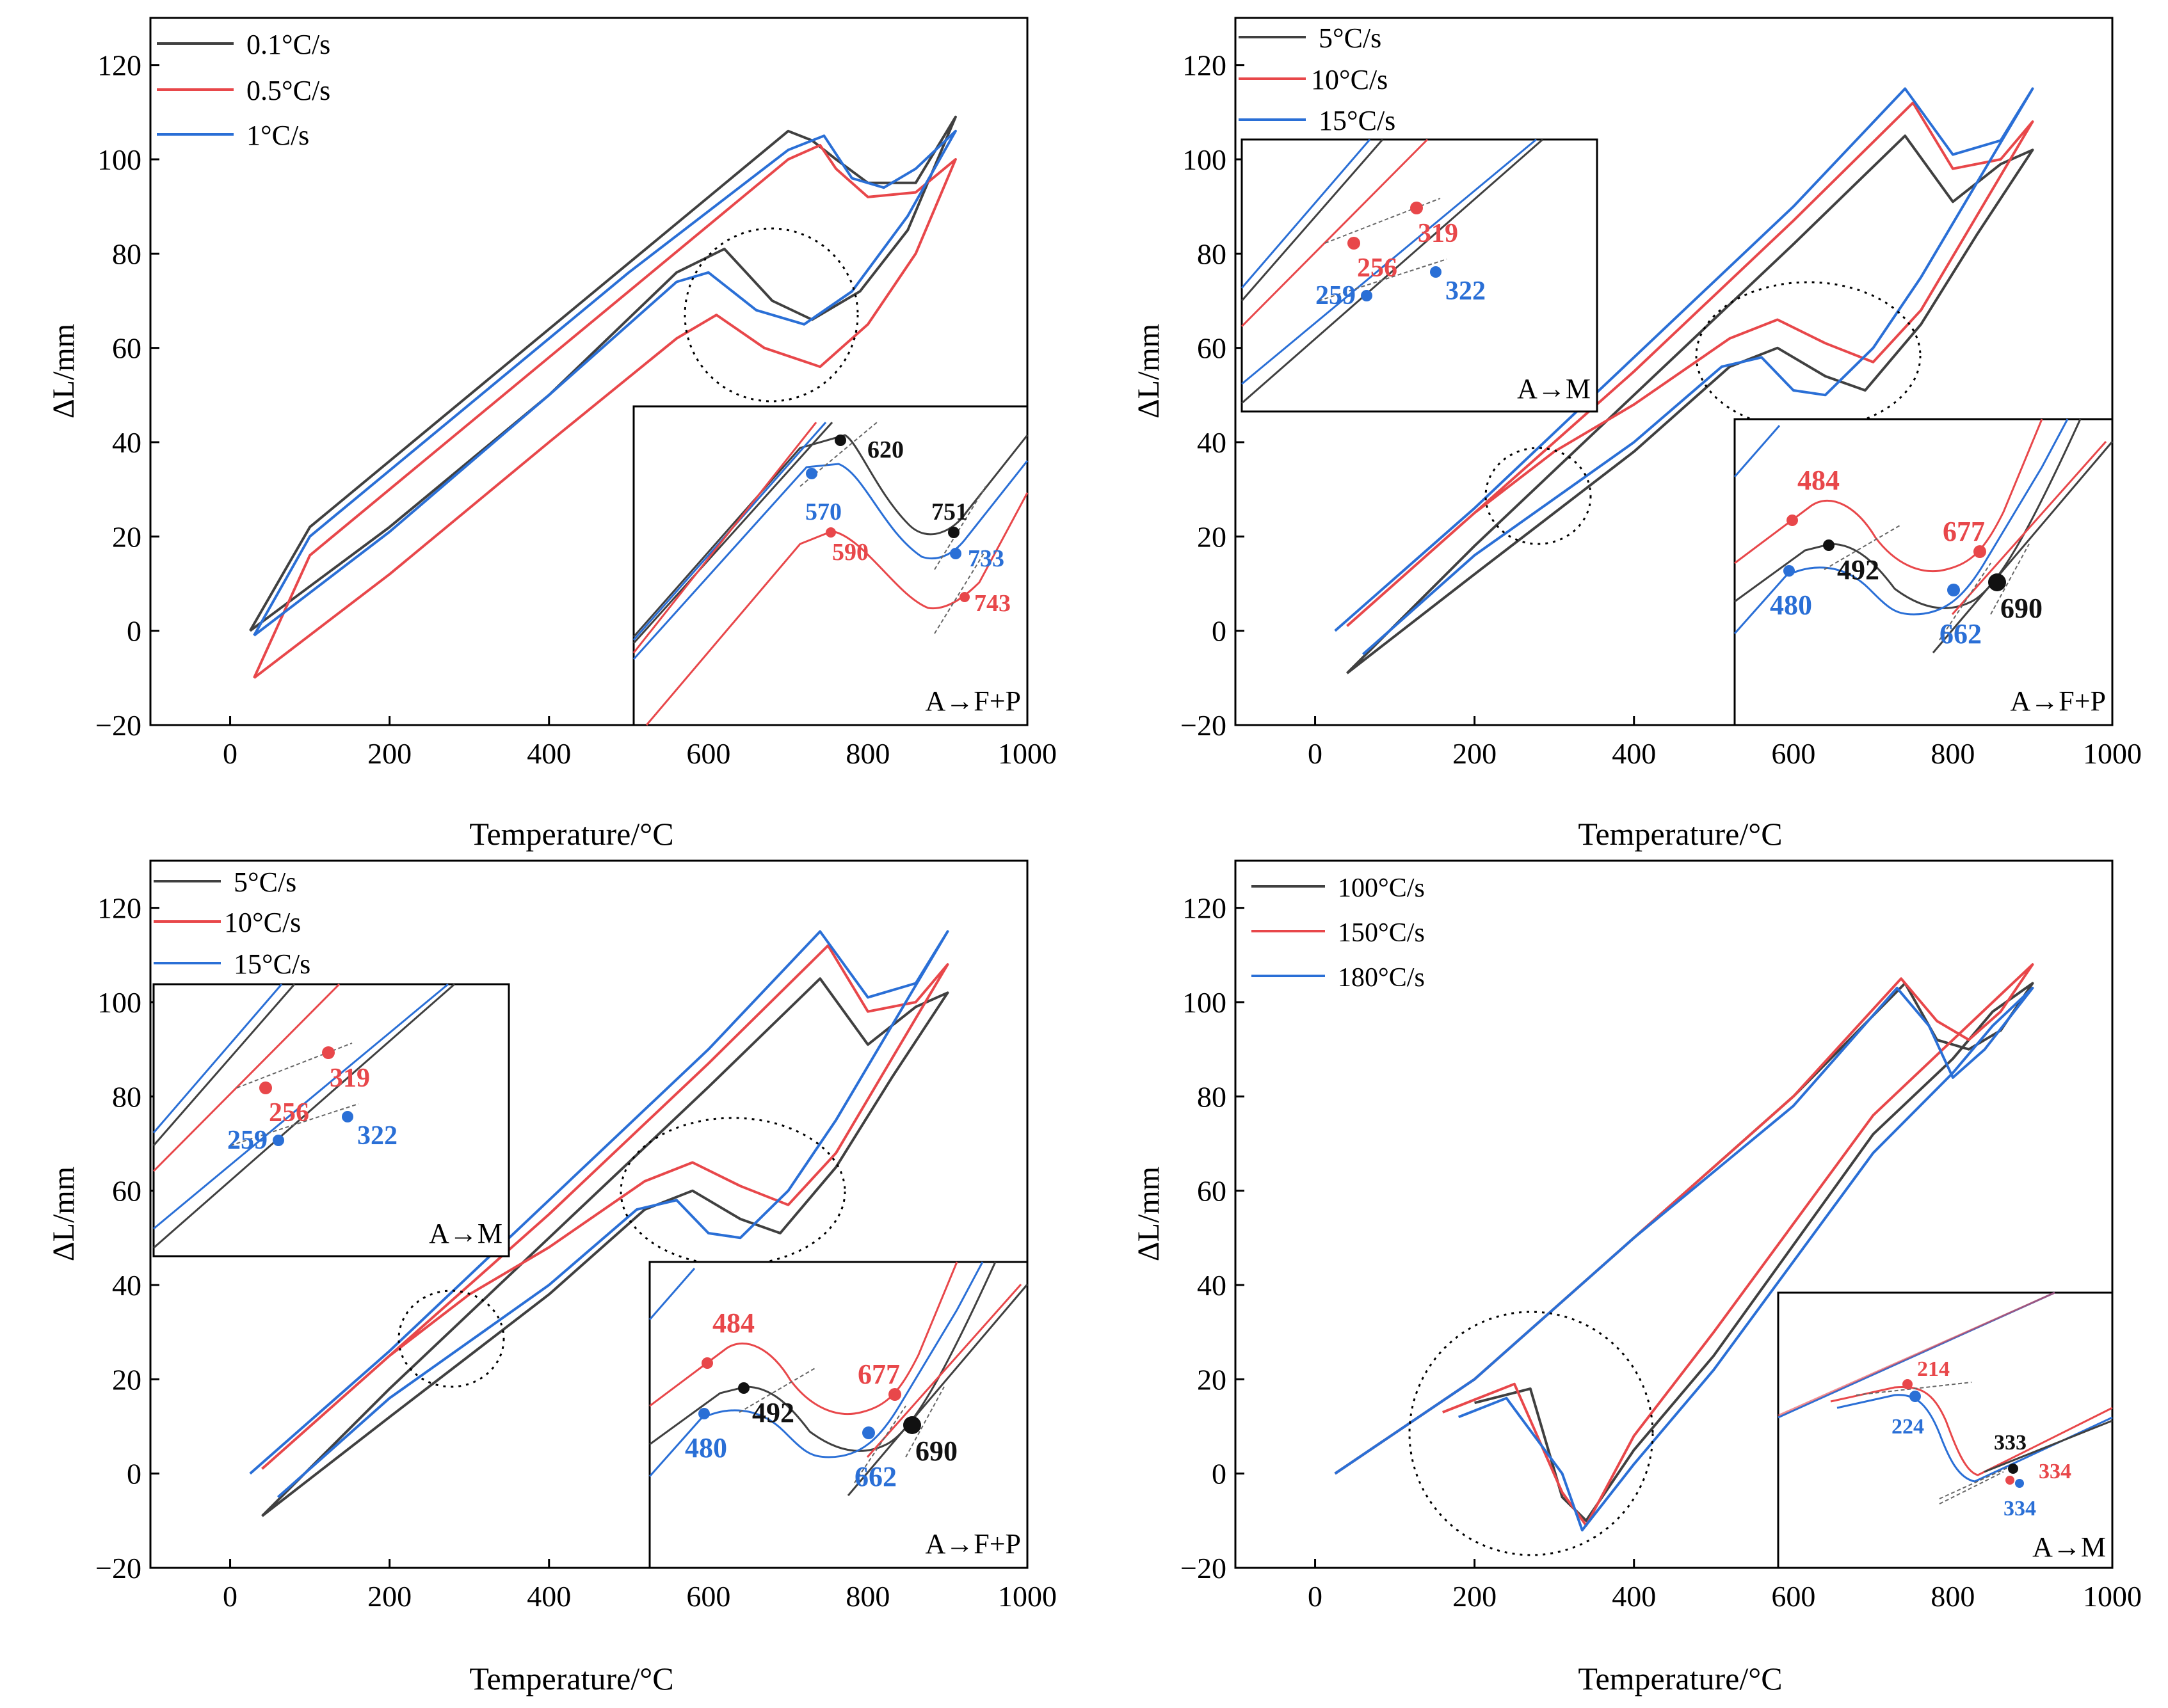 Image resolution: width=2168 pixels, height=1708 pixels. What do you see at coordinates (350, 1078) in the screenshot?
I see `point-label: 319` at bounding box center [350, 1078].